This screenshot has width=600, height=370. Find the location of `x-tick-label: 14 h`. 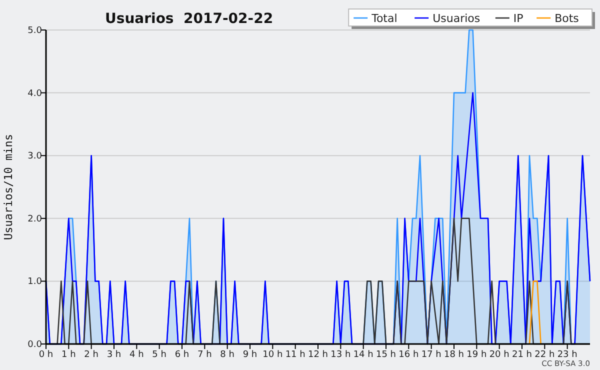

x-tick-label: 14 h is located at coordinates (363, 355).